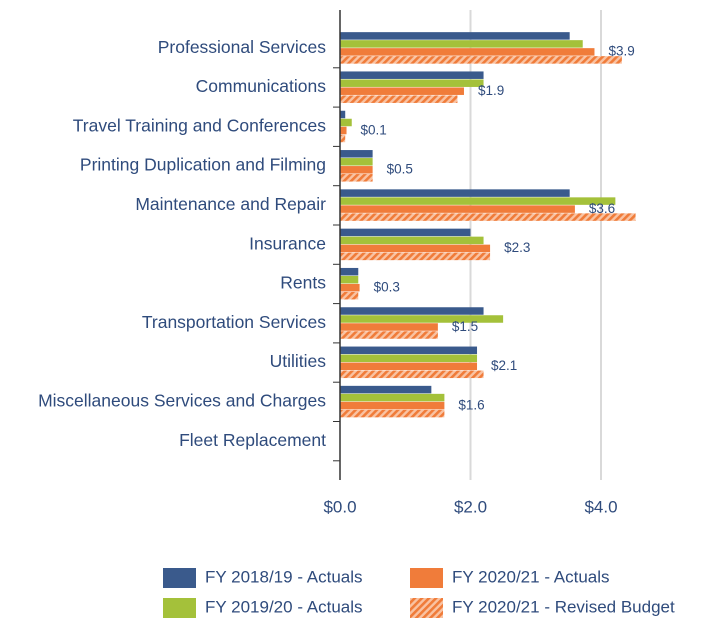 The image size is (713, 622). What do you see at coordinates (287, 243) in the screenshot?
I see `category-label: Insurance` at bounding box center [287, 243].